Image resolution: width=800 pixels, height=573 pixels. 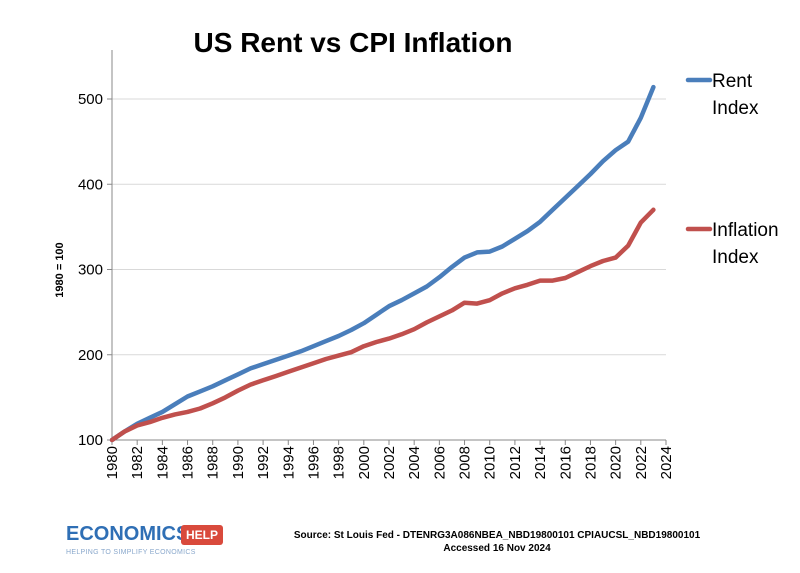 What do you see at coordinates (90, 355) in the screenshot?
I see `y-tick-label: 200` at bounding box center [90, 355].